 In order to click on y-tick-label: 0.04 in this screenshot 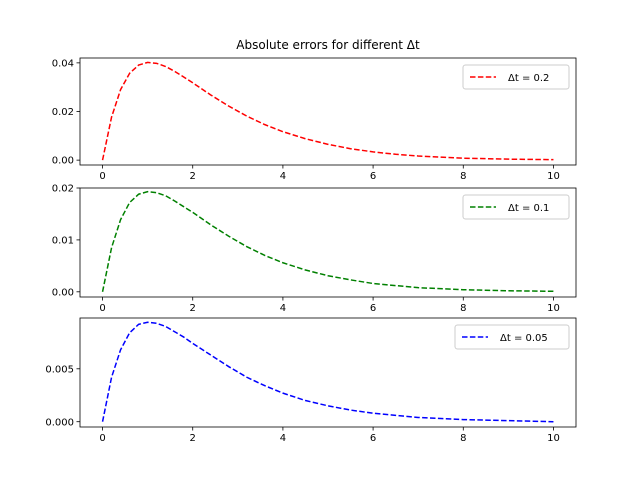, I will do `click(63, 63)`.